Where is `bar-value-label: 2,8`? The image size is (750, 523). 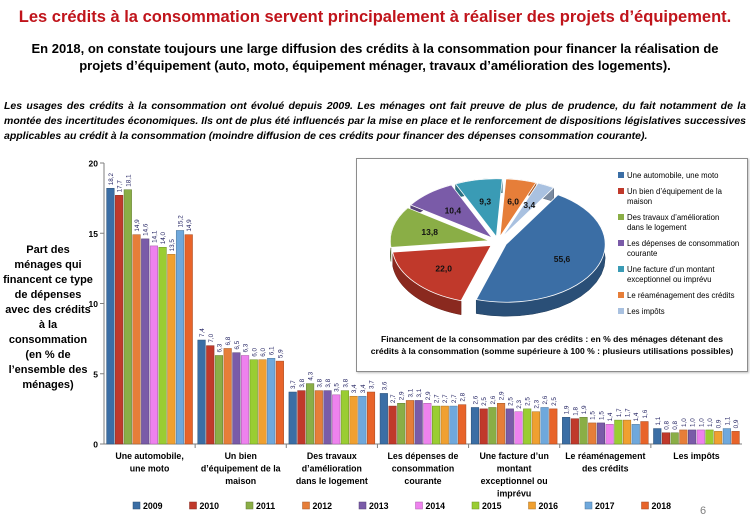
bar-value-label: 2,8 is located at coordinates (463, 396).